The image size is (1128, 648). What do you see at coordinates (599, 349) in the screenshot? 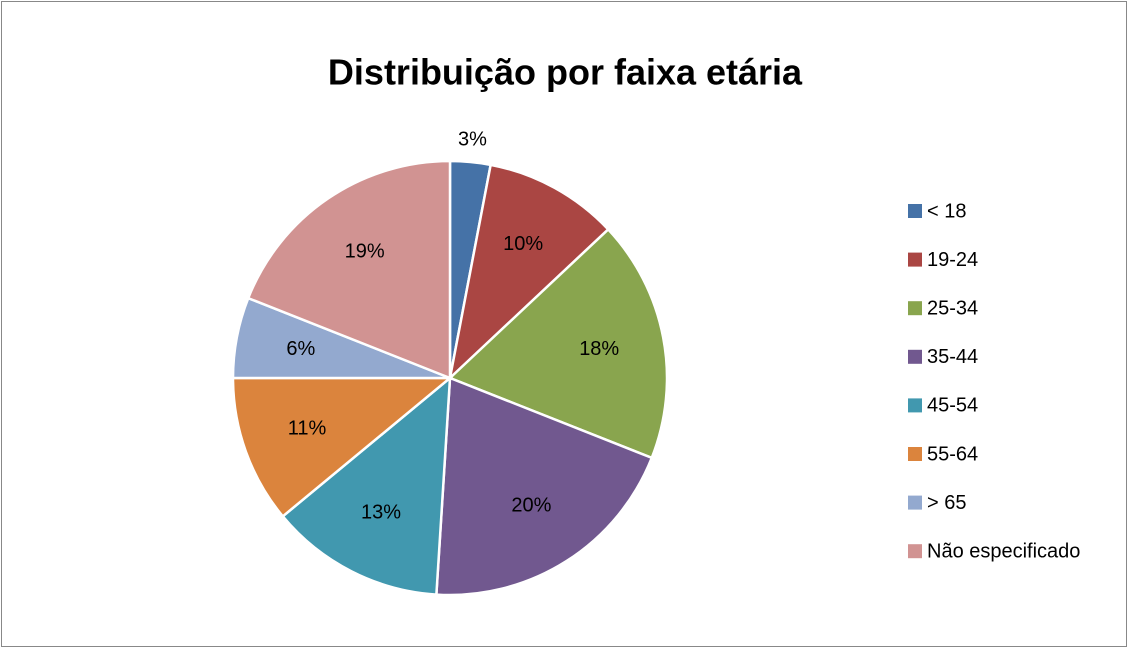
I see `data-label: 18%` at bounding box center [599, 349].